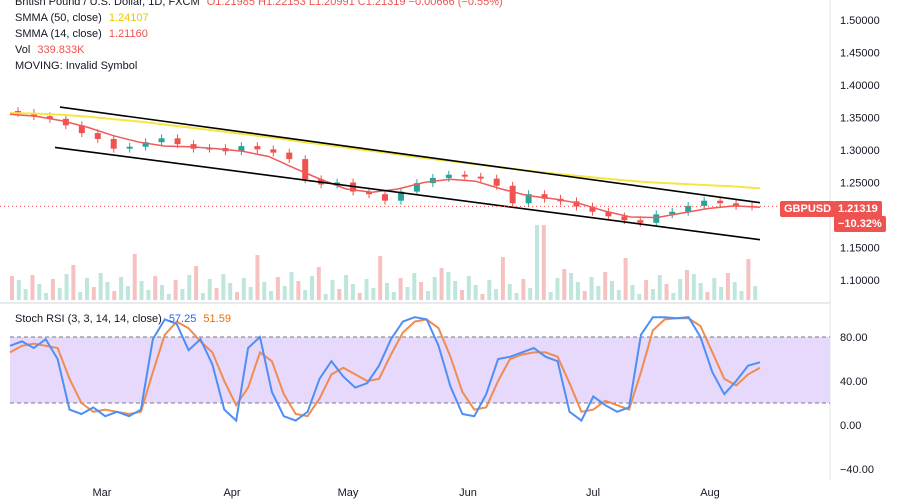  I want to click on sma50-value: 1.24107, so click(128, 18).